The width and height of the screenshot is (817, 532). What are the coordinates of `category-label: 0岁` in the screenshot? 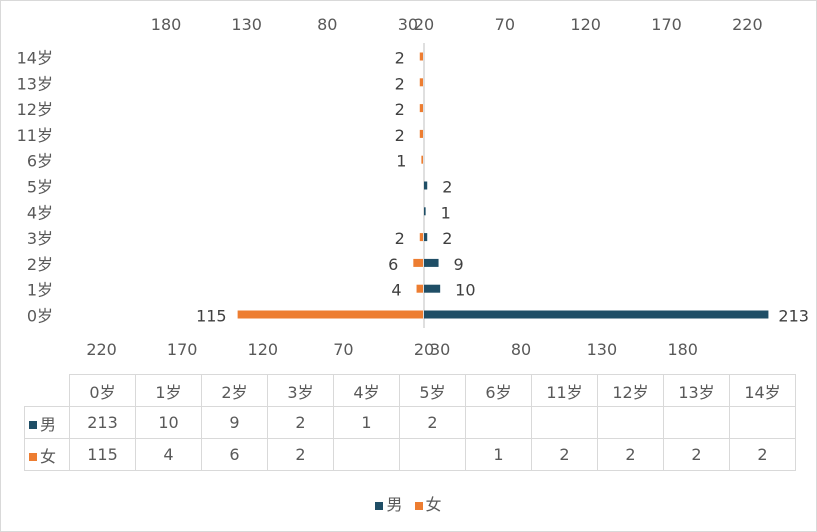 It's located at (40, 316).